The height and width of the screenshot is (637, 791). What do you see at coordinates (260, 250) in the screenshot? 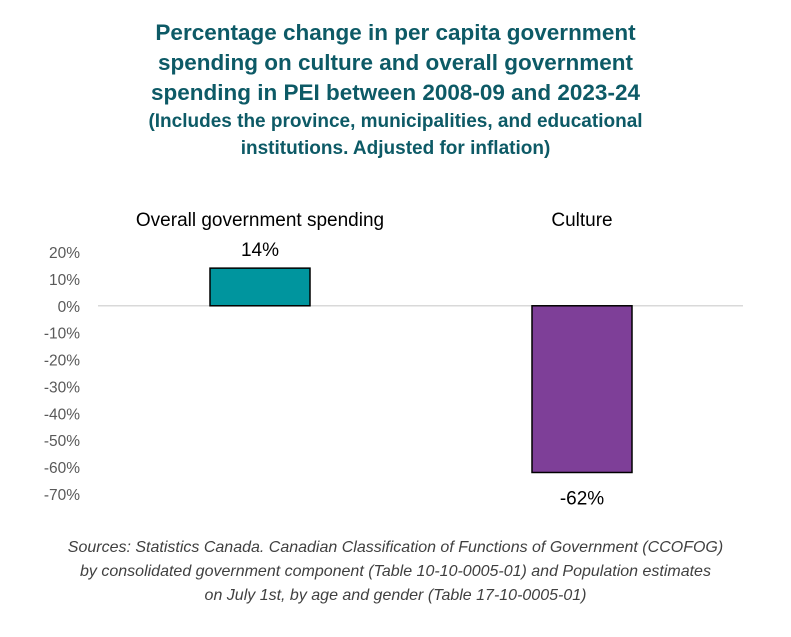
I see `data-label: 14%` at bounding box center [260, 250].